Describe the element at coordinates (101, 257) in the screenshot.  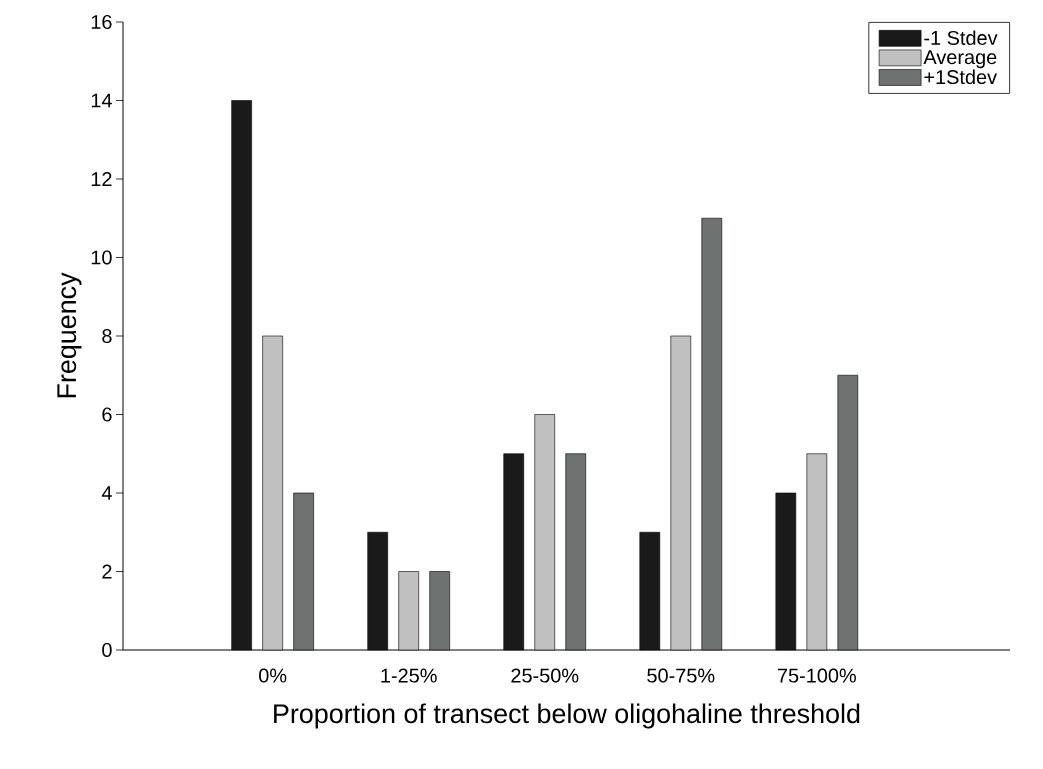
I see `y-tick-label: 10` at that location.